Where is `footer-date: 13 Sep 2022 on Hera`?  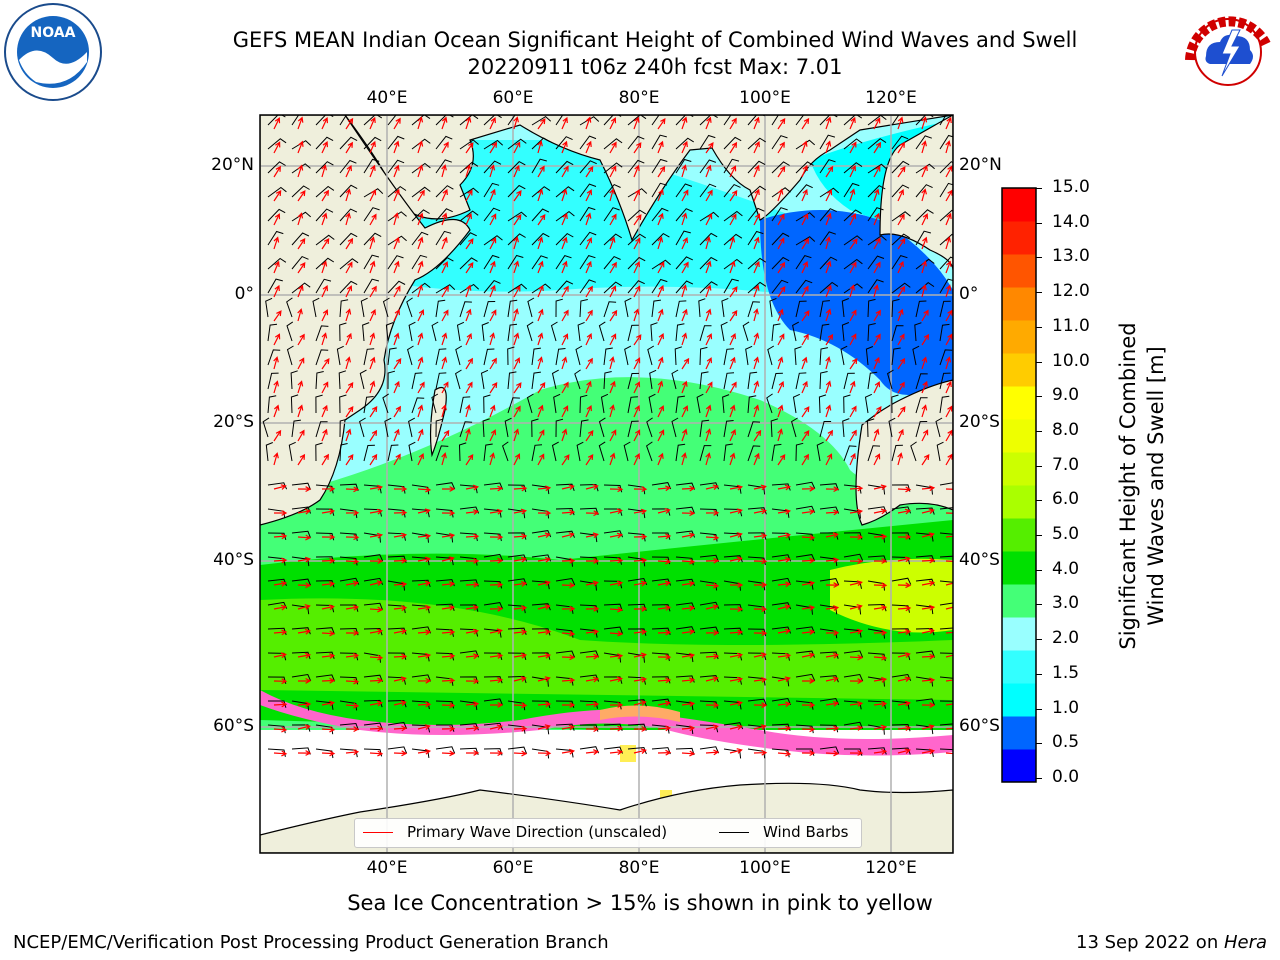 footer-date: 13 Sep 2022 on Hera is located at coordinates (1171, 942).